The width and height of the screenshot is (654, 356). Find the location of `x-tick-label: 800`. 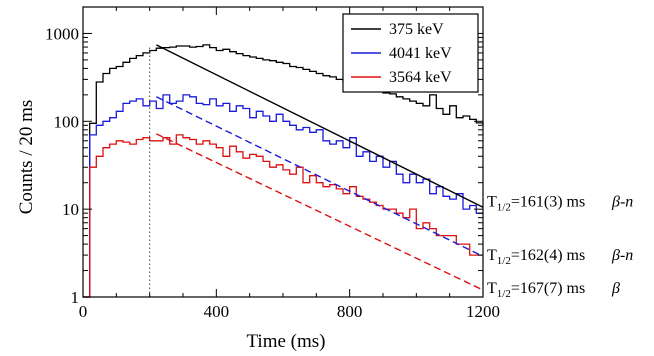

x-tick-label: 800 is located at coordinates (350, 311).